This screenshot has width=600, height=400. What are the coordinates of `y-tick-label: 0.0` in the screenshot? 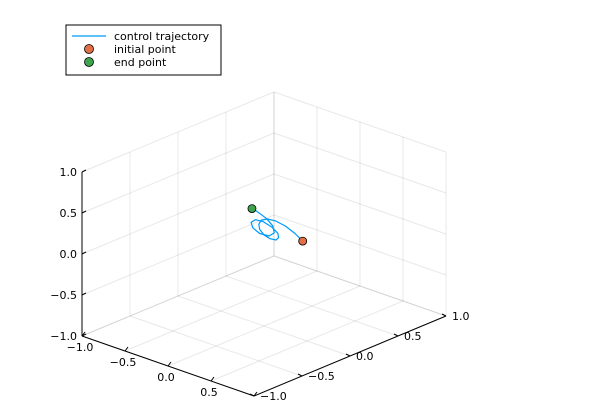 It's located at (365, 356).